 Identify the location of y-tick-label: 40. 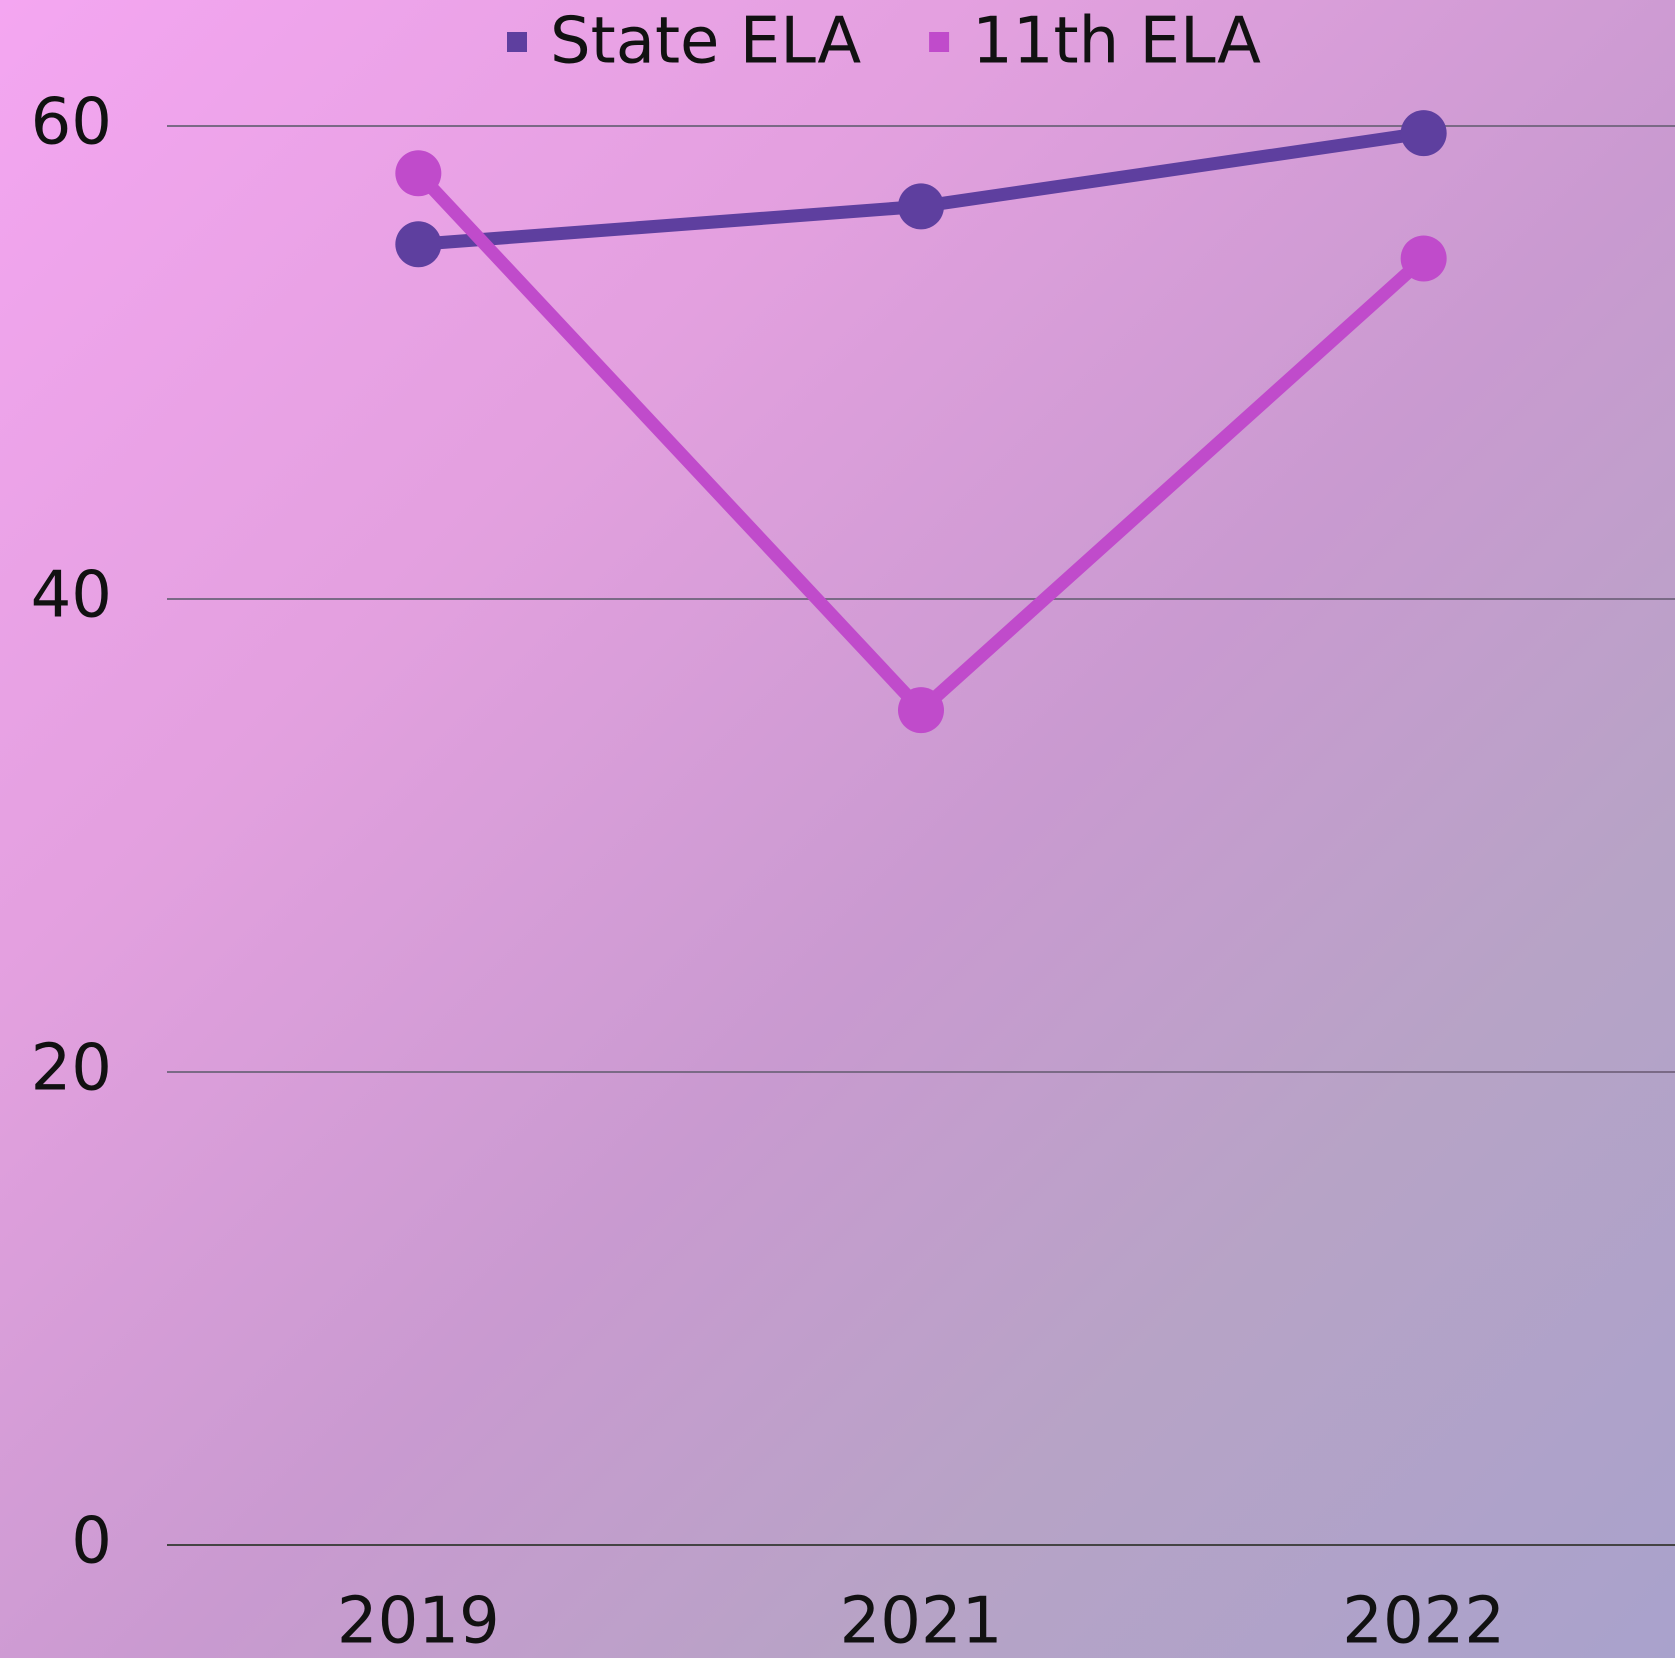
(71, 596).